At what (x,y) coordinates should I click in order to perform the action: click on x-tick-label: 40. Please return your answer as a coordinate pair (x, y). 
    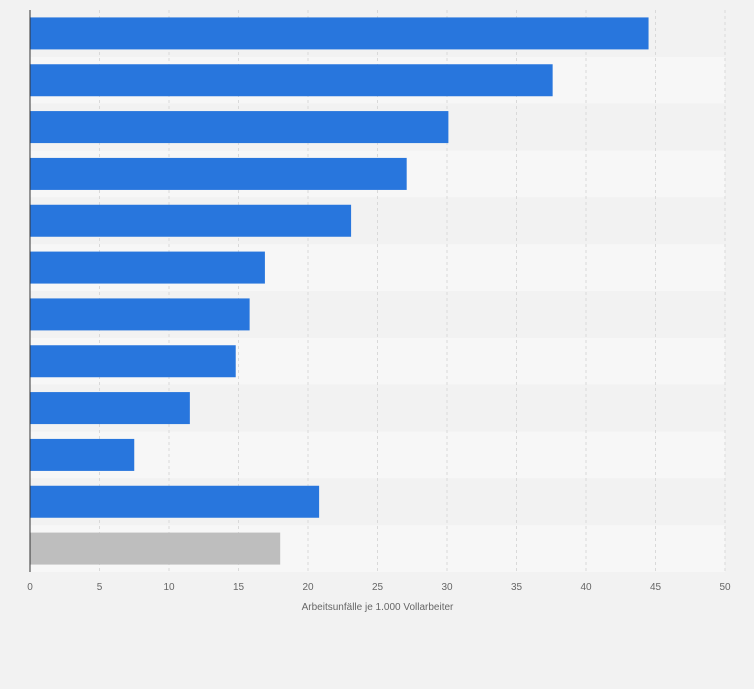
    Looking at the image, I should click on (586, 587).